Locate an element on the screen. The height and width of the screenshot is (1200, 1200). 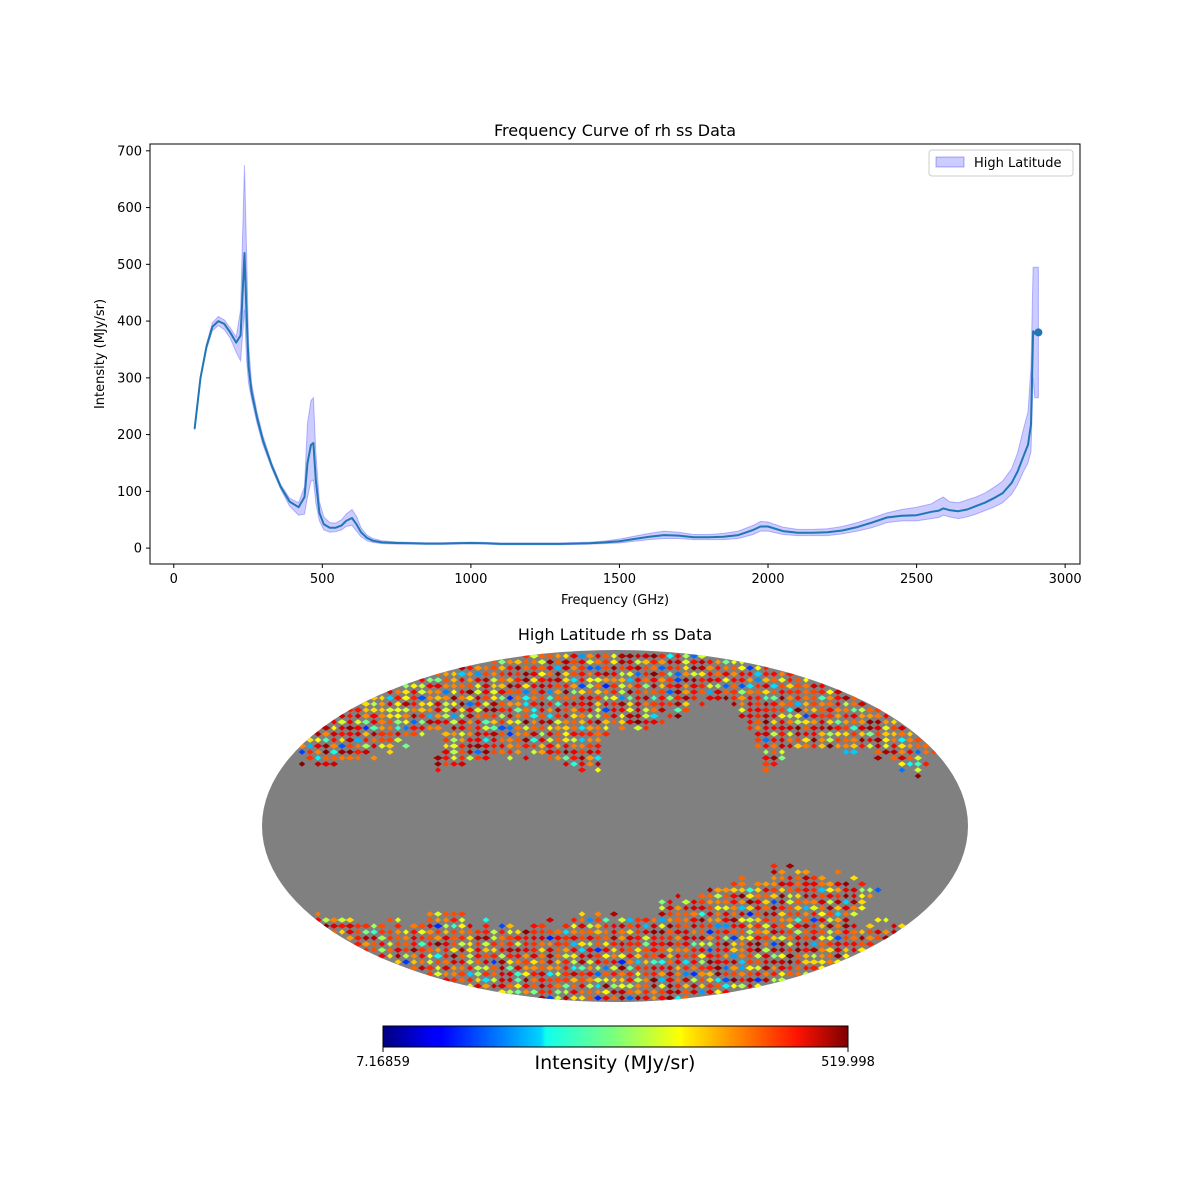
x-tick-label: 0 is located at coordinates (174, 579).